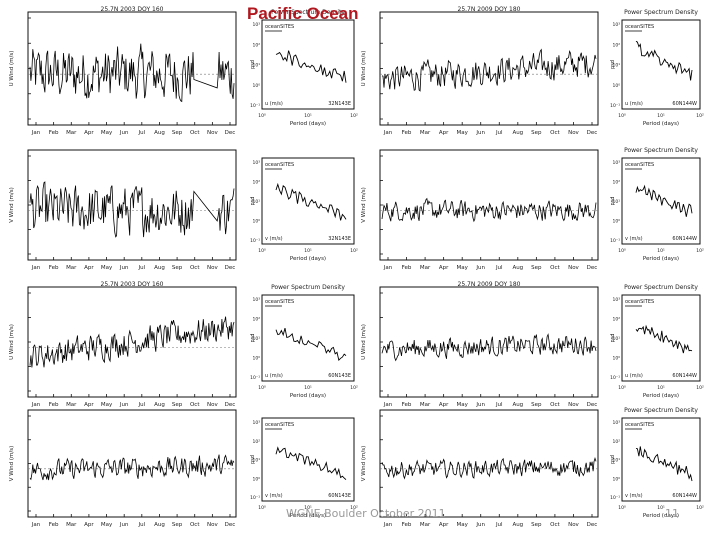 The width and height of the screenshot is (720, 540). What do you see at coordinates (489, 9) in the screenshot?
I see `ts-title: 25.7N 2009 DOY 180` at bounding box center [489, 9].